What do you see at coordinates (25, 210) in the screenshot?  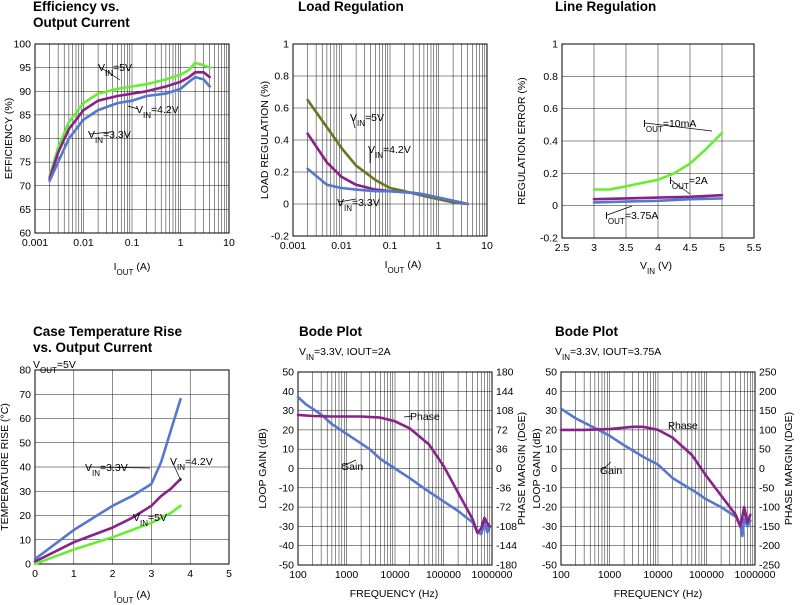 I see `y-tick-label: 65` at bounding box center [25, 210].